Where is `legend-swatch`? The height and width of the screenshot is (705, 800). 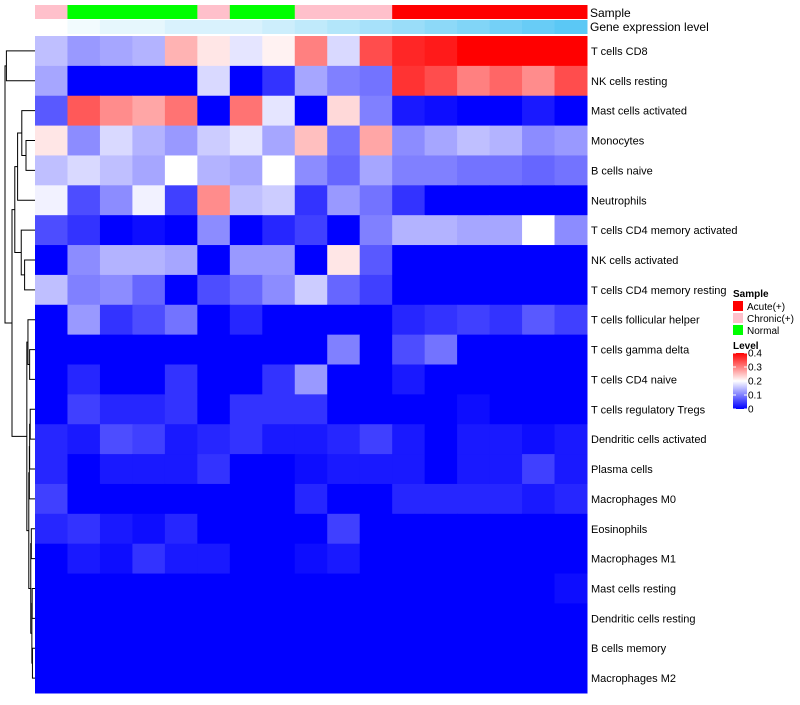
legend-swatch is located at coordinates (738, 330).